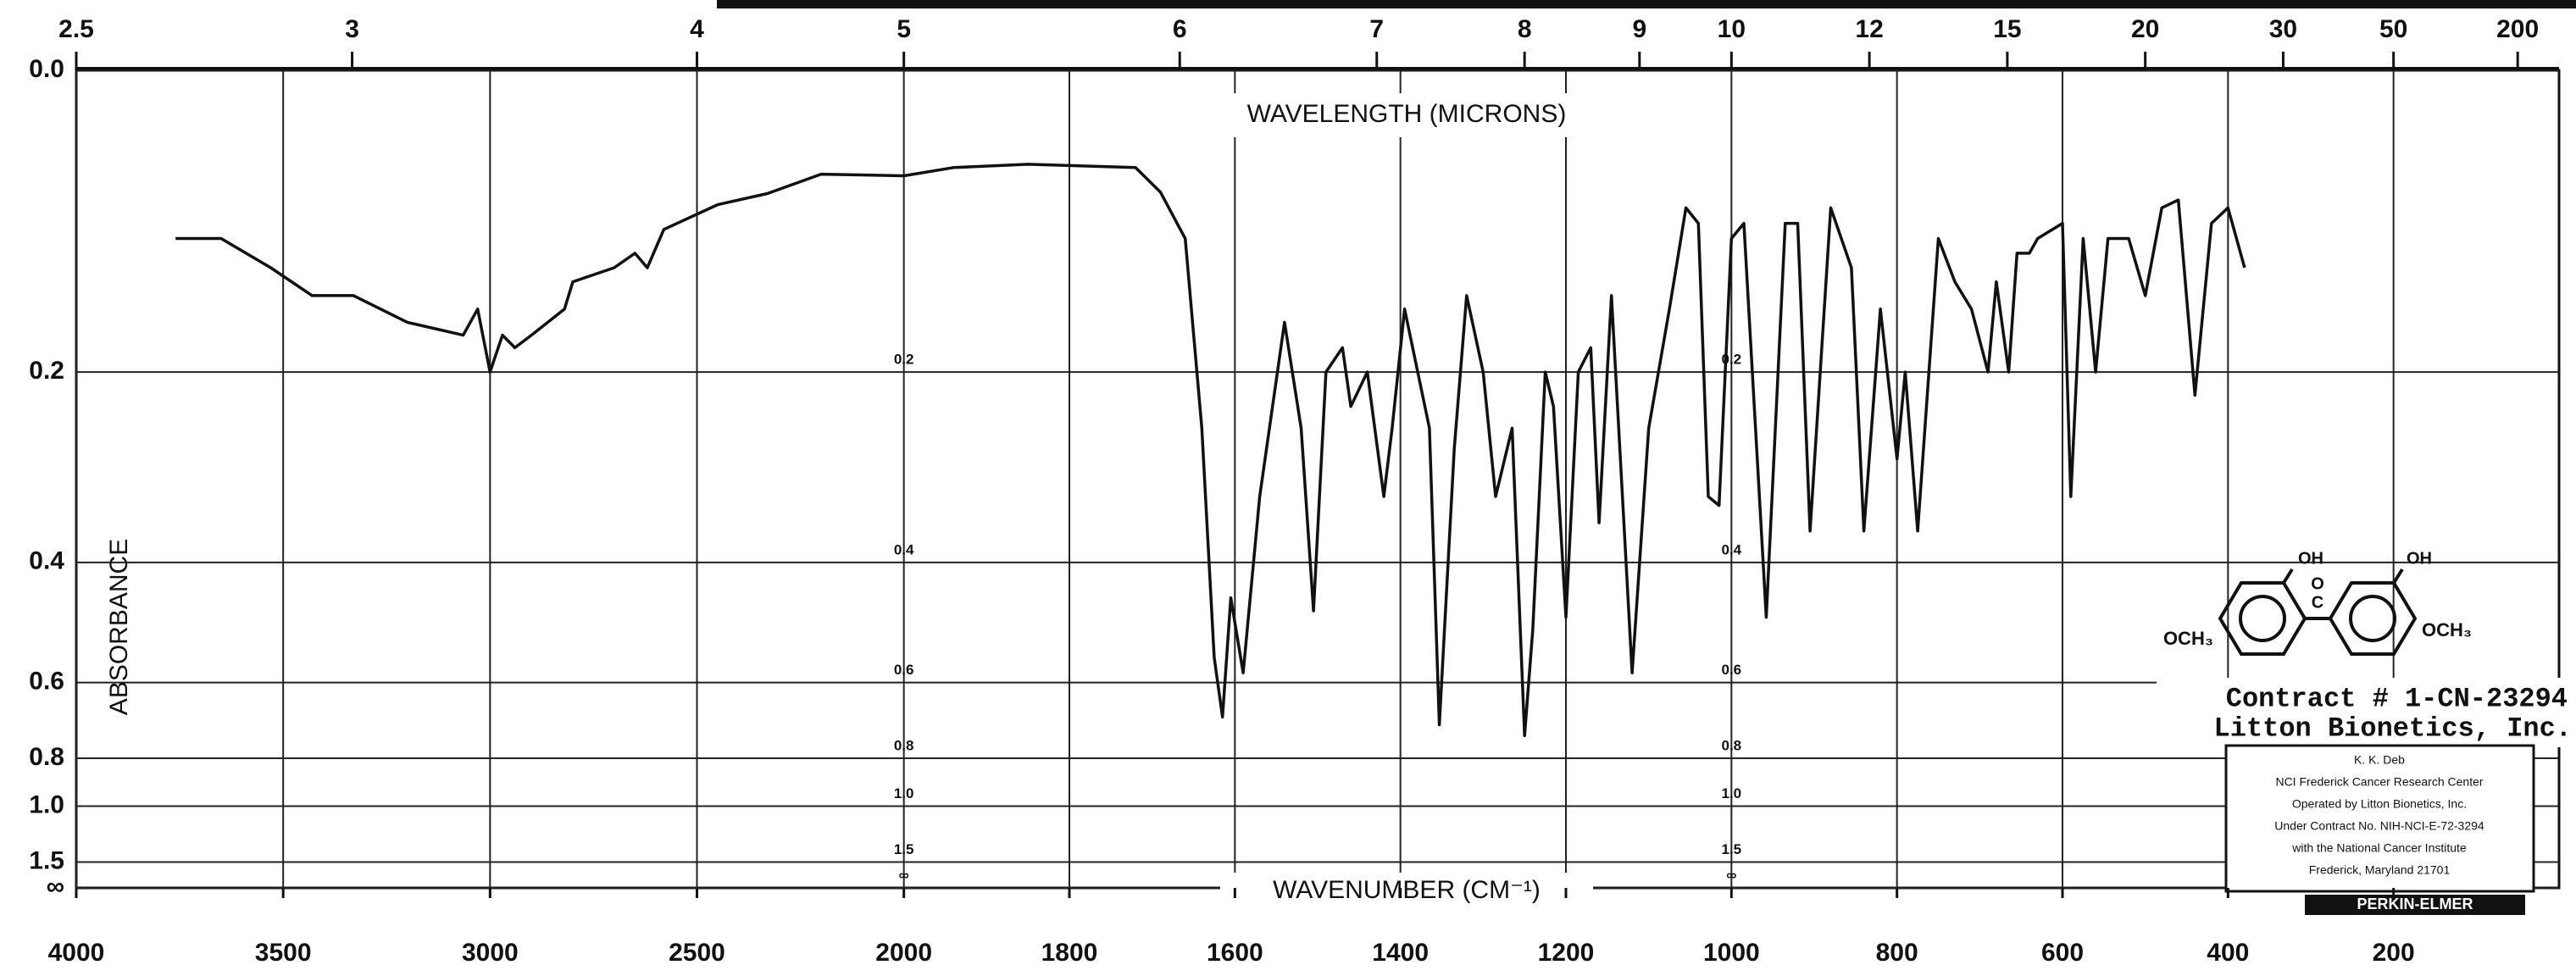 Image resolution: width=2576 pixels, height=976 pixels. Describe the element at coordinates (1566, 953) in the screenshot. I see `x-tick-label: 1200` at that location.